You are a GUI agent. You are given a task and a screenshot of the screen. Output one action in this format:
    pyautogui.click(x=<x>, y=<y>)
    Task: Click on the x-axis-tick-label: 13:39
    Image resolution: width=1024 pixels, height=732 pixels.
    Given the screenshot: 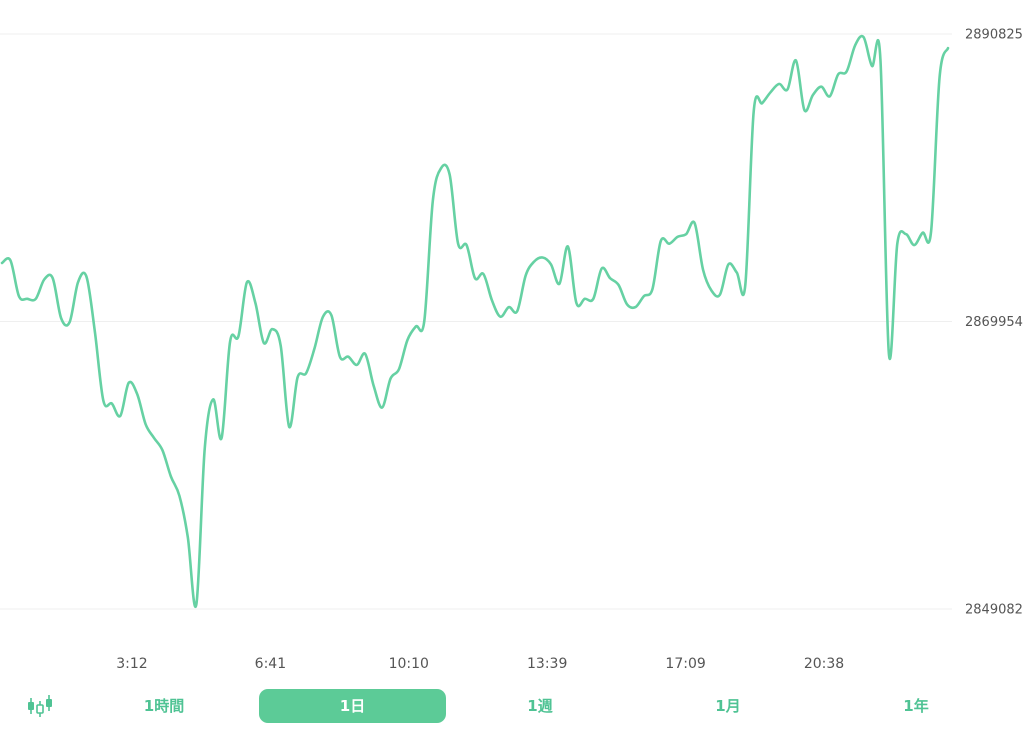 What is the action you would take?
    pyautogui.click(x=547, y=664)
    